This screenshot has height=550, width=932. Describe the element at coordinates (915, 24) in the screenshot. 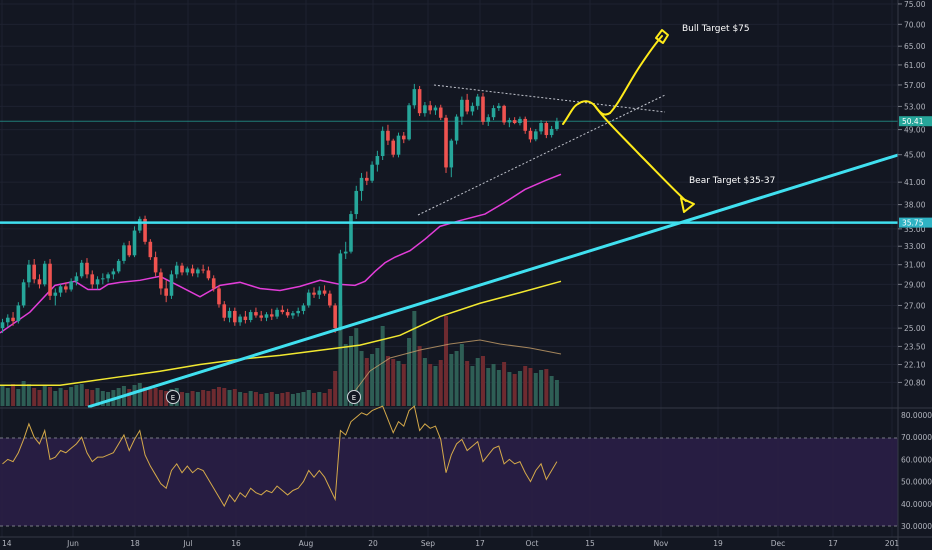

I see `price-tick-label: 70.00` at that location.